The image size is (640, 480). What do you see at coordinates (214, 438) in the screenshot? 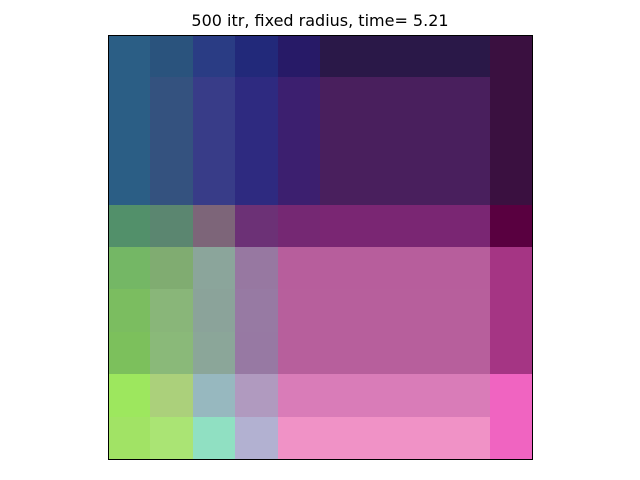
I see `heatmap-cell-r9-c2` at bounding box center [214, 438].